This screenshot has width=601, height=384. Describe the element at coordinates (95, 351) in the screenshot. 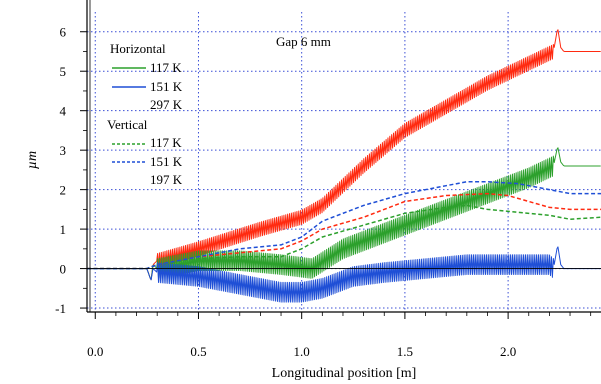

I see `x-tick-label: 0.0` at that location.